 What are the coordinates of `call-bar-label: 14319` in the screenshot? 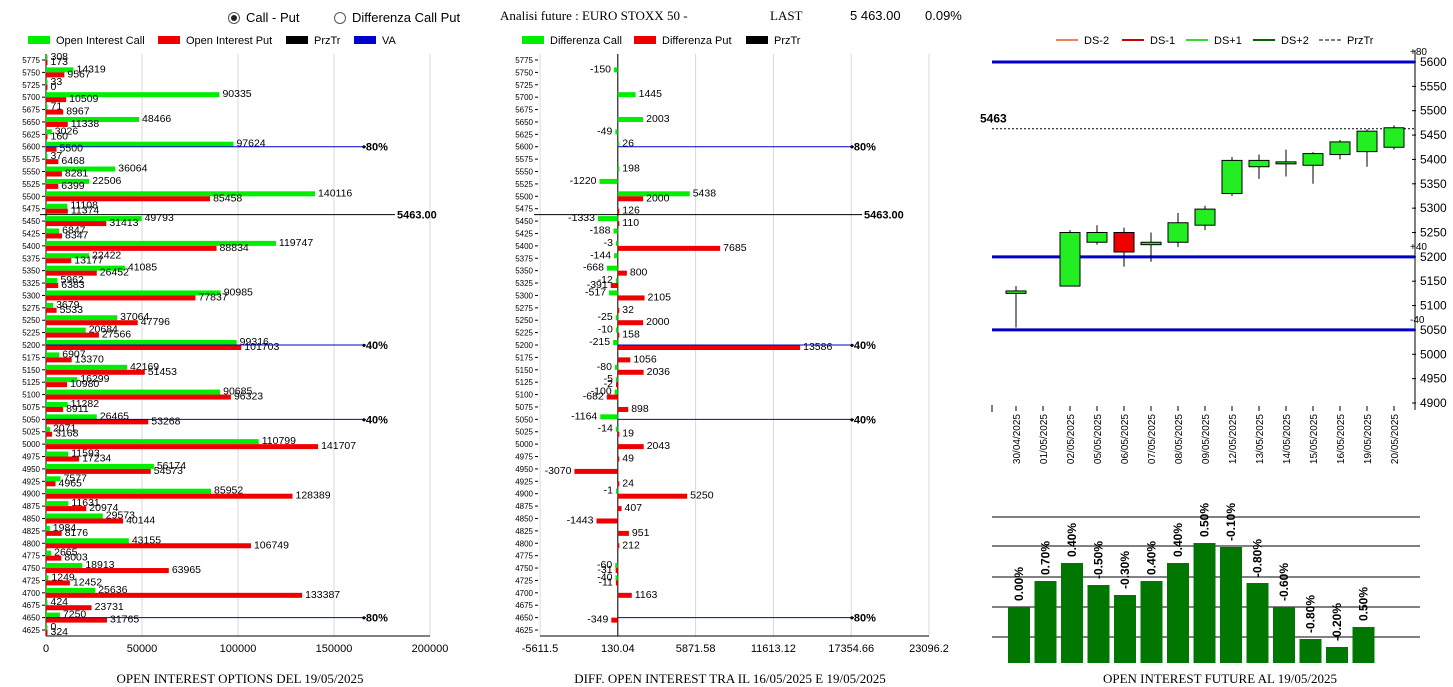 It's located at (90, 69).